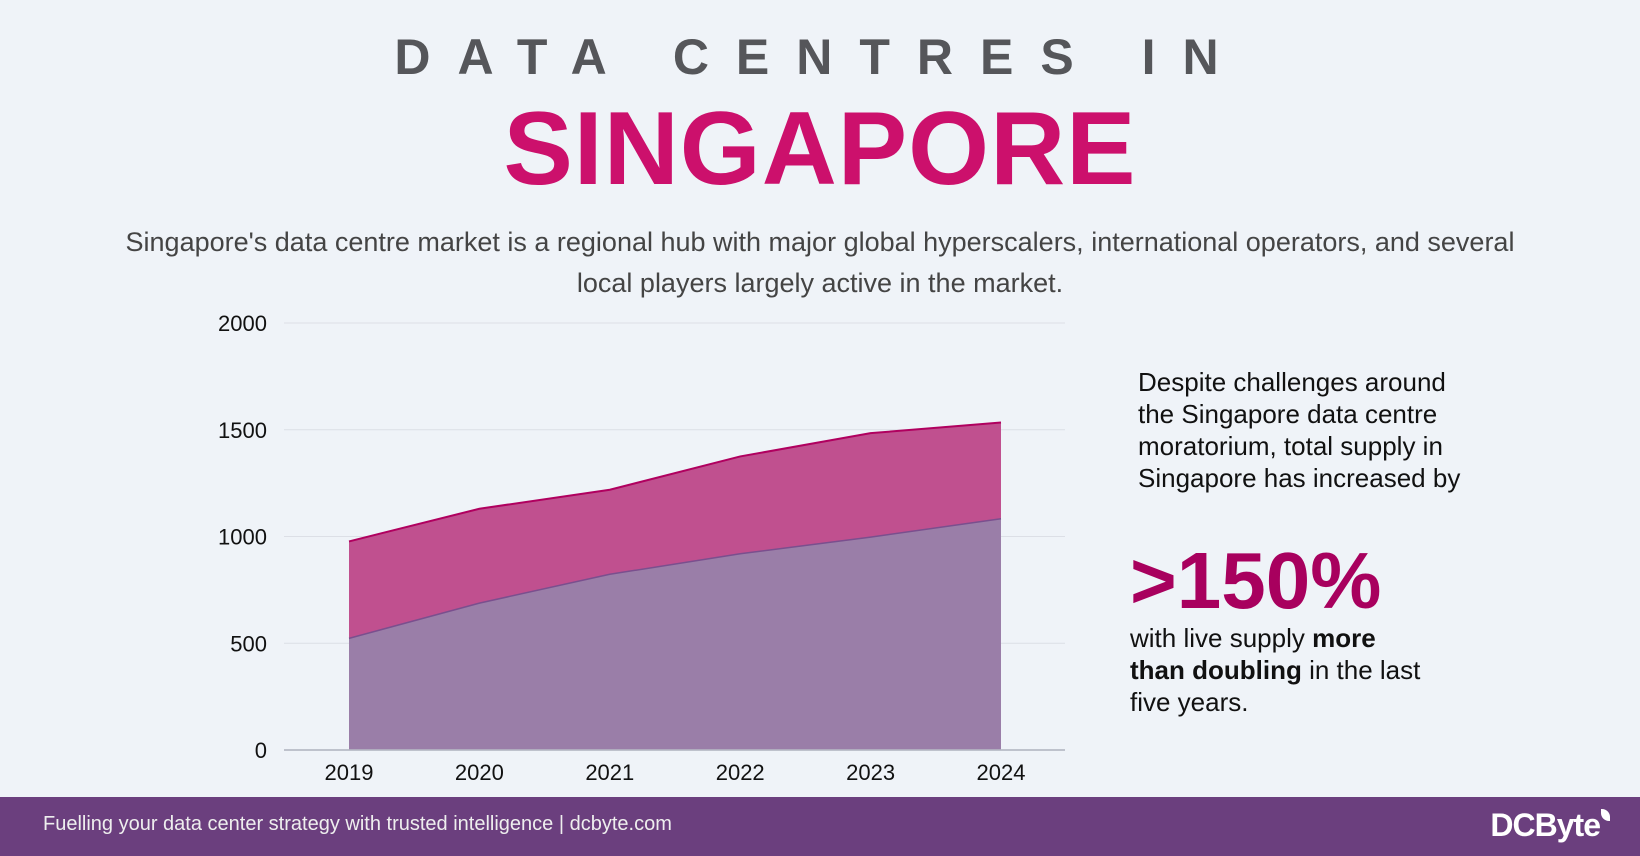 Image resolution: width=1640 pixels, height=856 pixels. Describe the element at coordinates (349, 772) in the screenshot. I see `x-tick-label: 2019` at that location.